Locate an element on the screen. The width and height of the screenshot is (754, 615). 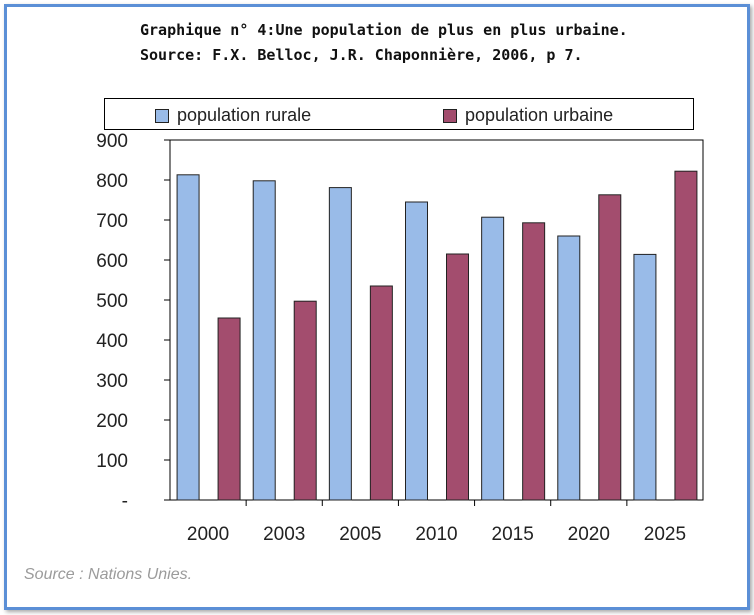
bar-urbaine-2005 is located at coordinates (381, 393).